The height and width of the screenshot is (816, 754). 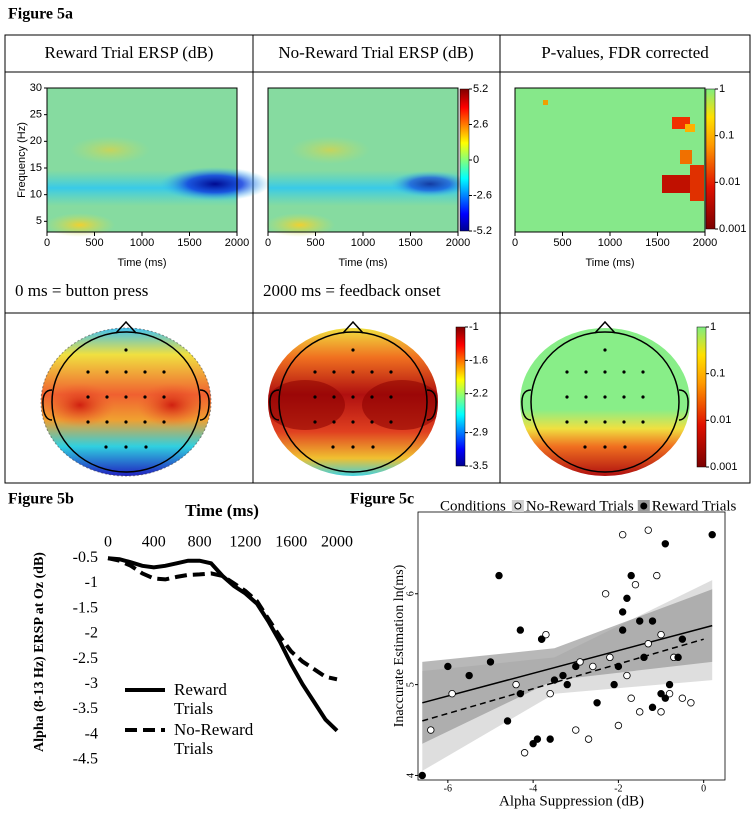 What do you see at coordinates (448, 788) in the screenshot?
I see `x-tick-label: -6` at bounding box center [448, 788].